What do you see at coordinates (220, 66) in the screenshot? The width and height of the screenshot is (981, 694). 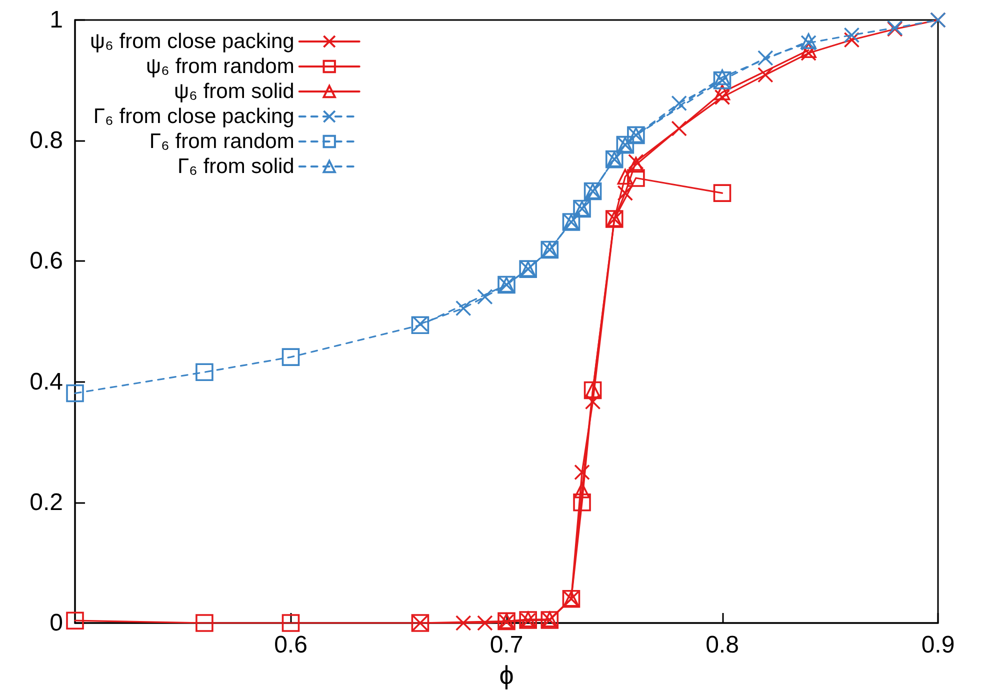 I see `legend-label: ψ₆ from random` at bounding box center [220, 66].